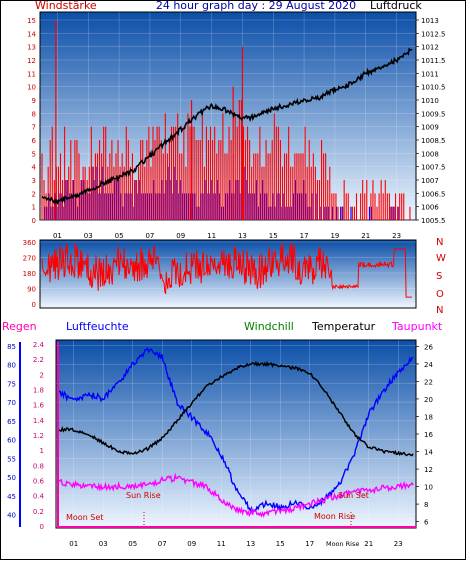 The height and width of the screenshot is (562, 470). I want to click on panel1-time-tick-label: 11, so click(211, 236).